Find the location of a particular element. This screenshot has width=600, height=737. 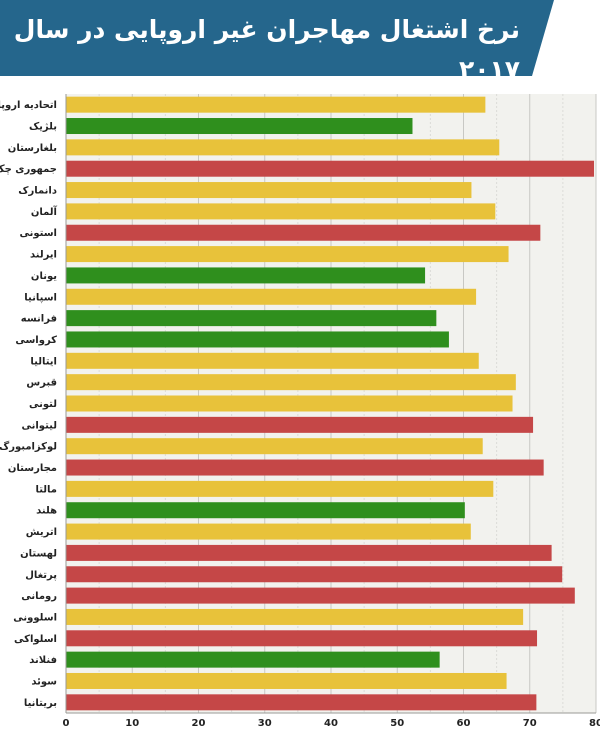

title-banner is located at coordinates (277, 38).